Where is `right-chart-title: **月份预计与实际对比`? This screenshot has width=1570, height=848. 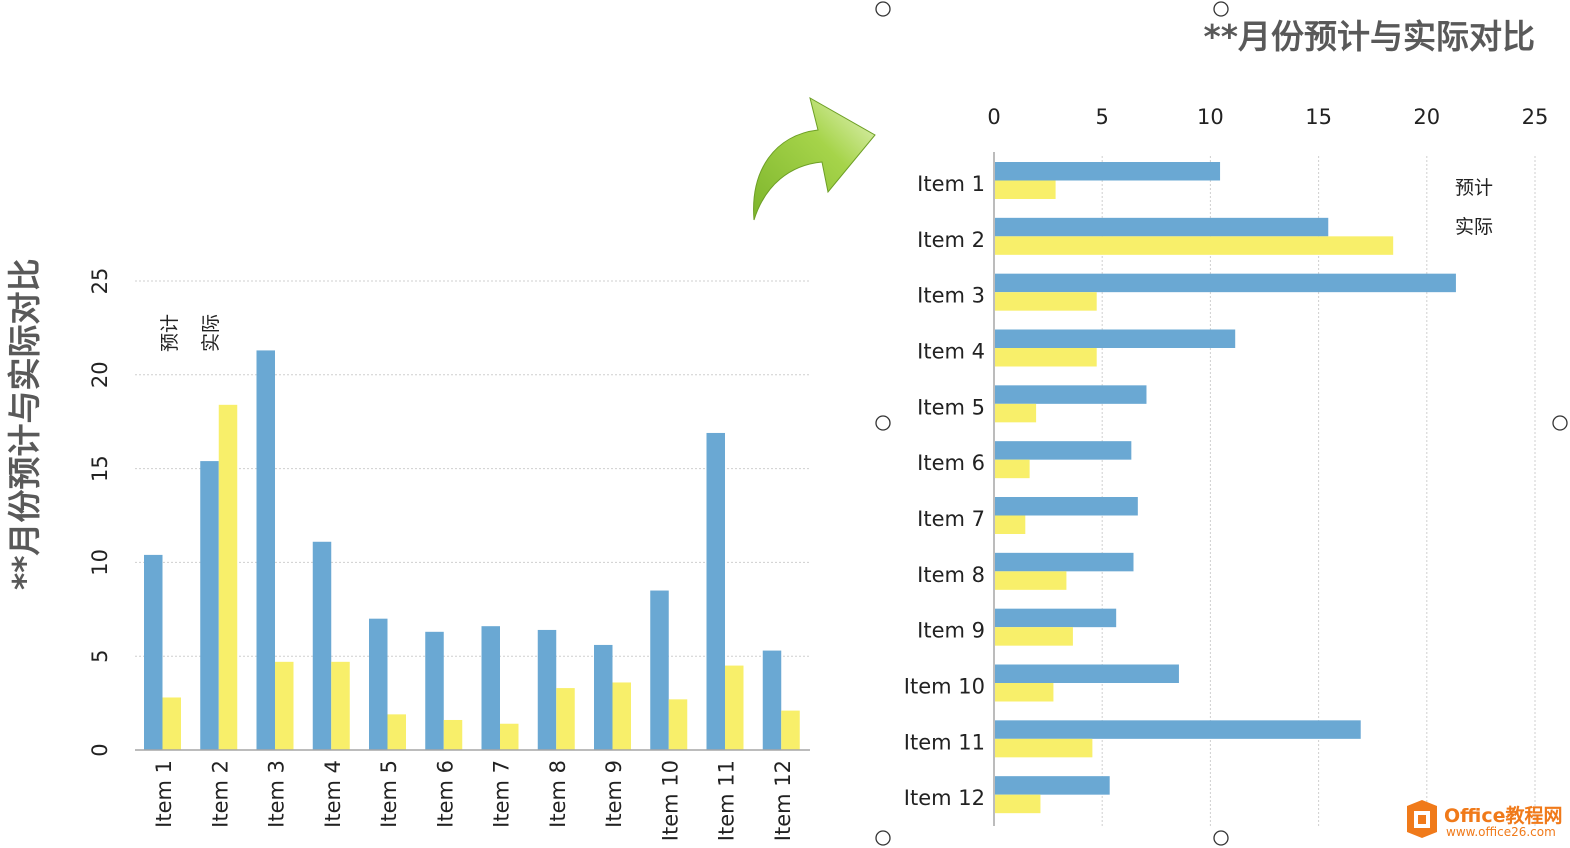 right-chart-title: **月份预计与实际对比 is located at coordinates (1369, 36).